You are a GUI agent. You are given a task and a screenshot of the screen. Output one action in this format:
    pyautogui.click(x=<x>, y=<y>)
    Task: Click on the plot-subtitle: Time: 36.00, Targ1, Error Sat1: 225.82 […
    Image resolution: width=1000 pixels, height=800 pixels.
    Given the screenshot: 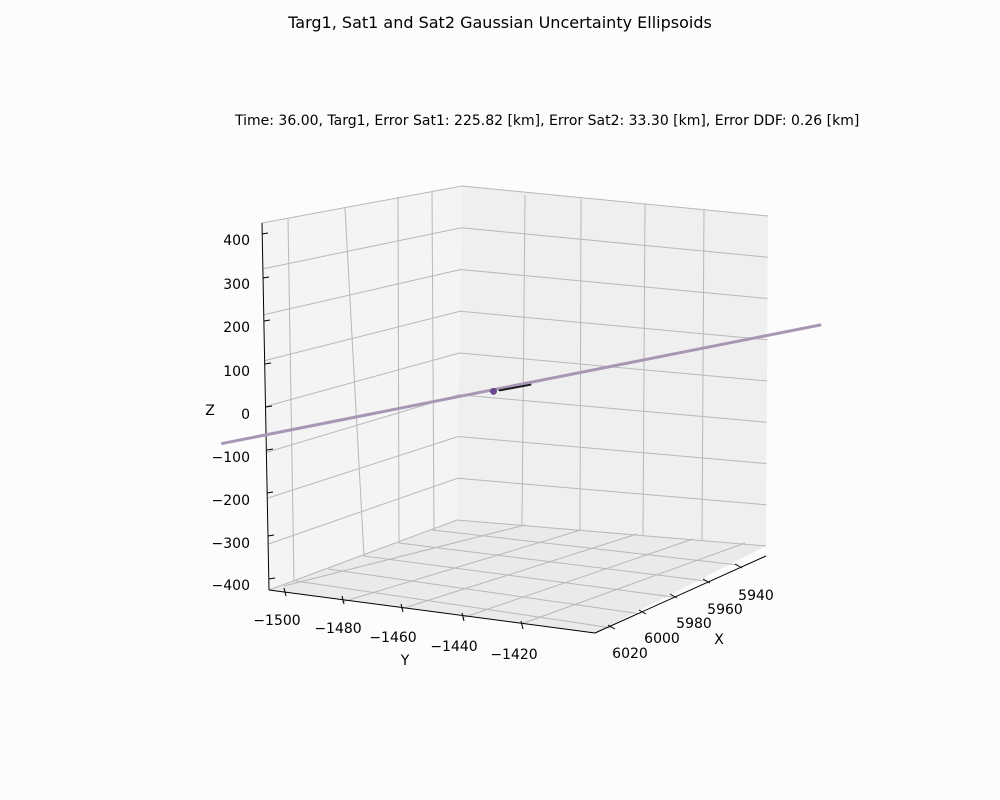 What is the action you would take?
    pyautogui.click(x=547, y=121)
    